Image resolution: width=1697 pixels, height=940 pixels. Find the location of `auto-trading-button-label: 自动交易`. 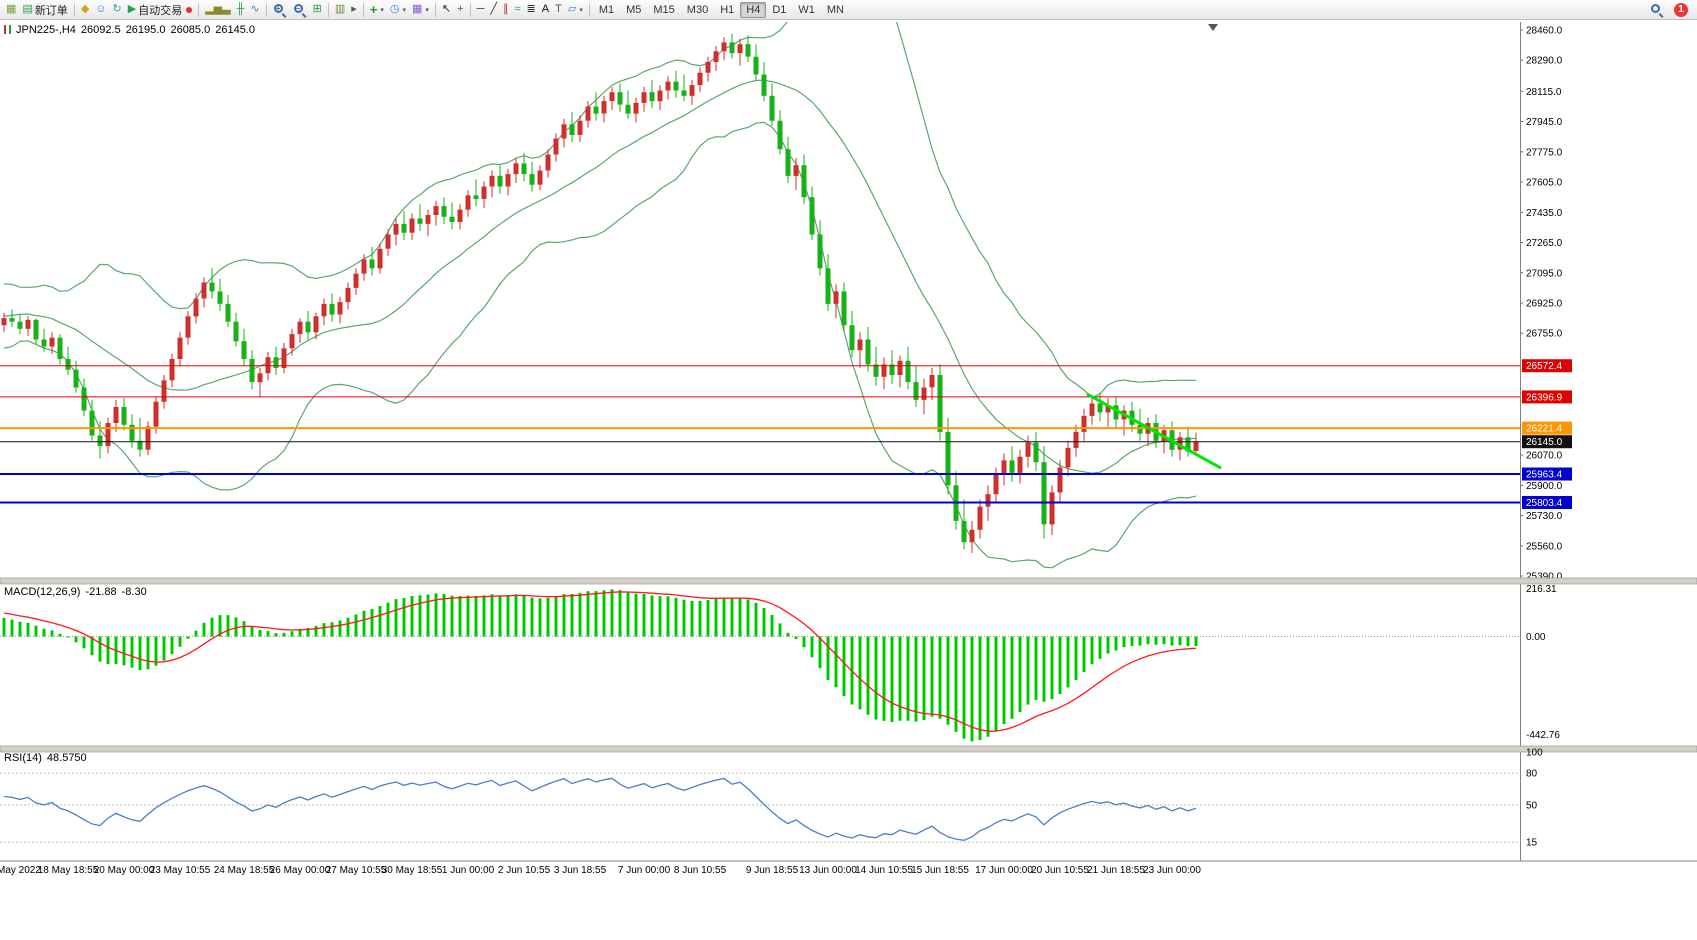

auto-trading-button-label: 自动交易 is located at coordinates (160, 10).